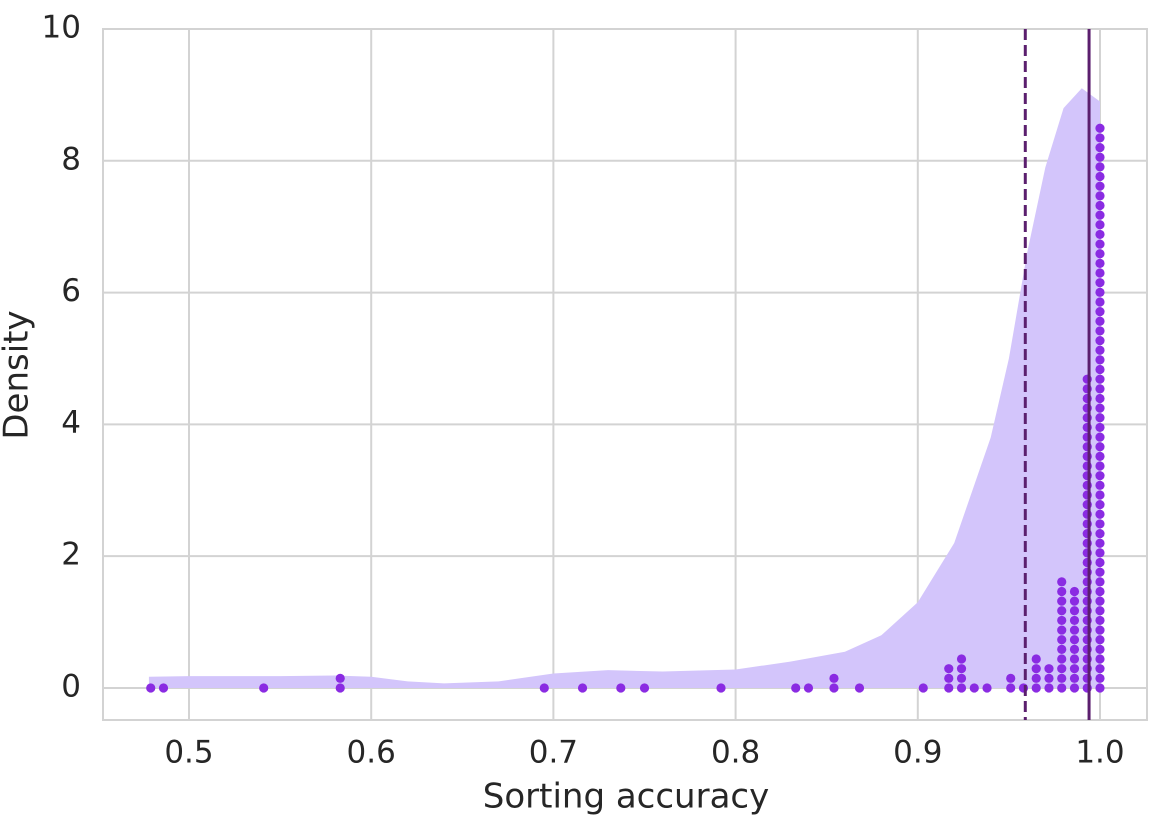  I want to click on x-tick-label: 0.6, so click(371, 753).